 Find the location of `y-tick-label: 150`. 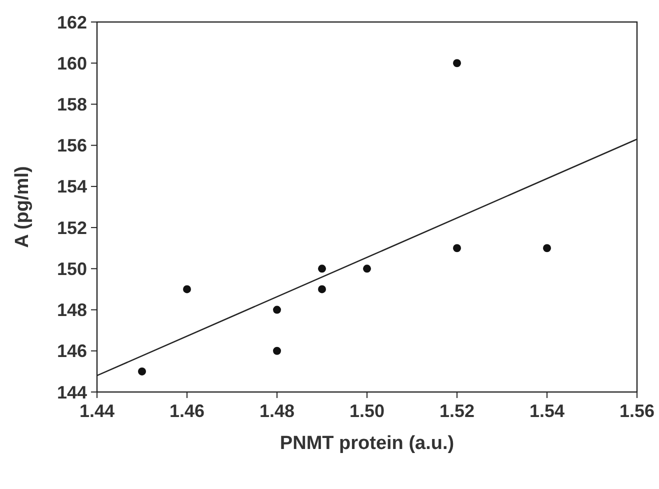

y-tick-label: 150 is located at coordinates (71, 268).